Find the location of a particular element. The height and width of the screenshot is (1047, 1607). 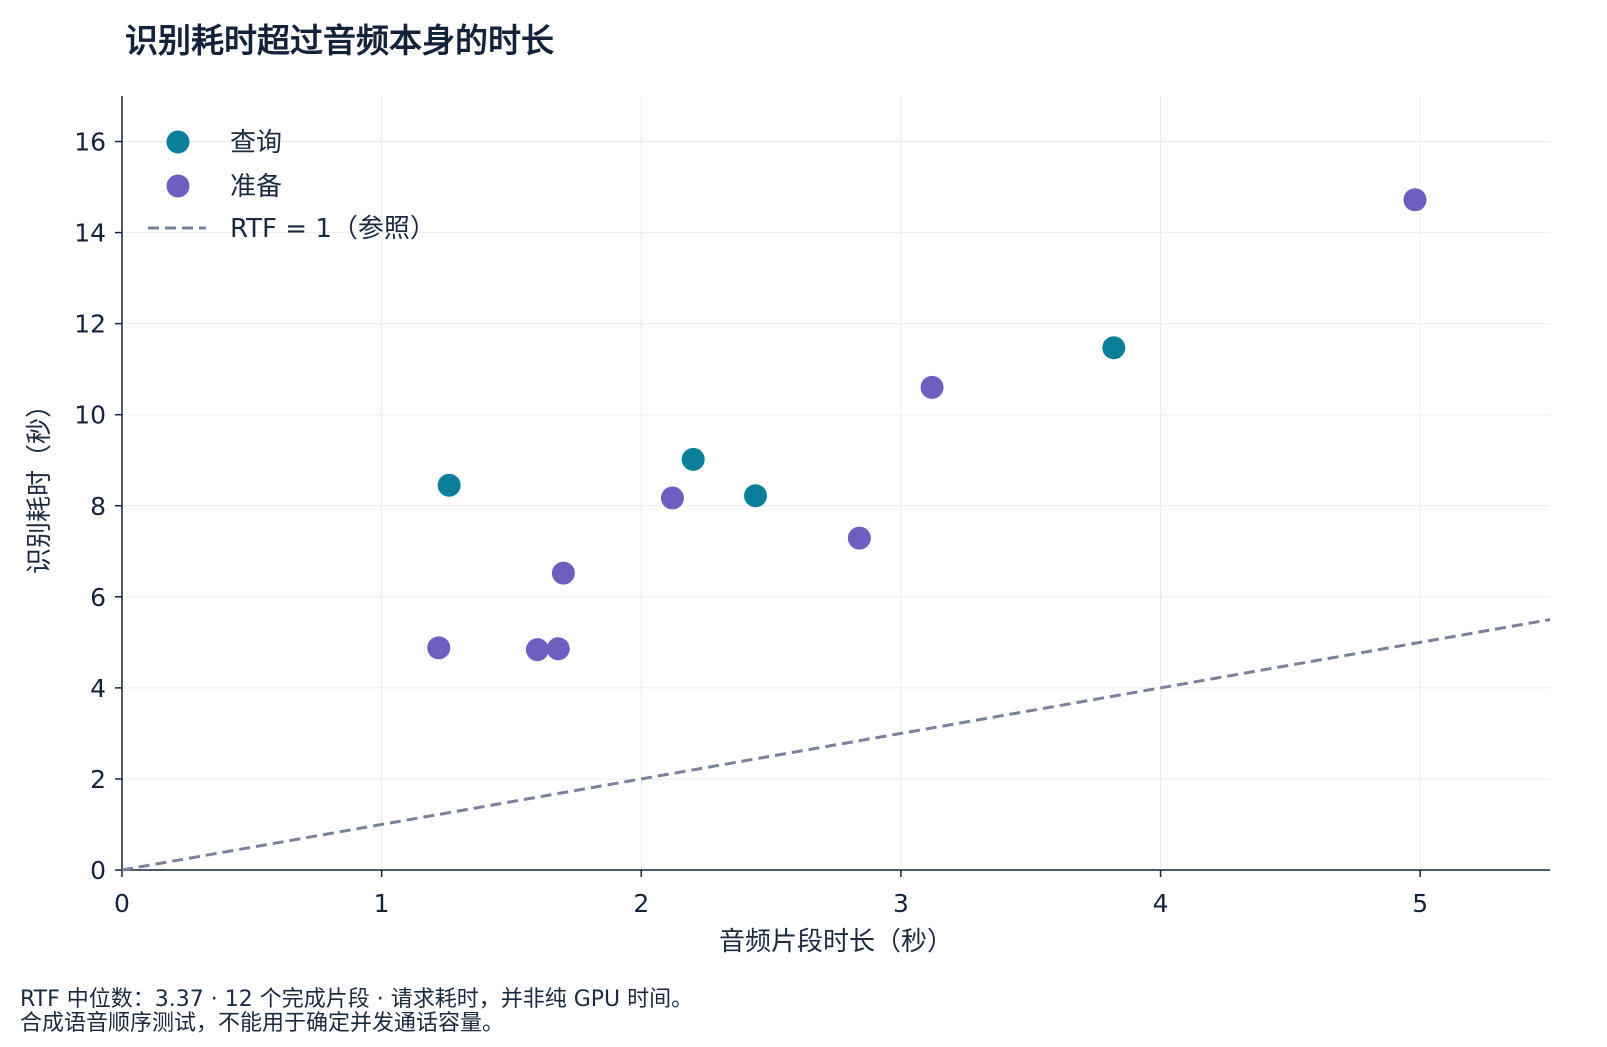

x-tick-label: 2 is located at coordinates (641, 903).